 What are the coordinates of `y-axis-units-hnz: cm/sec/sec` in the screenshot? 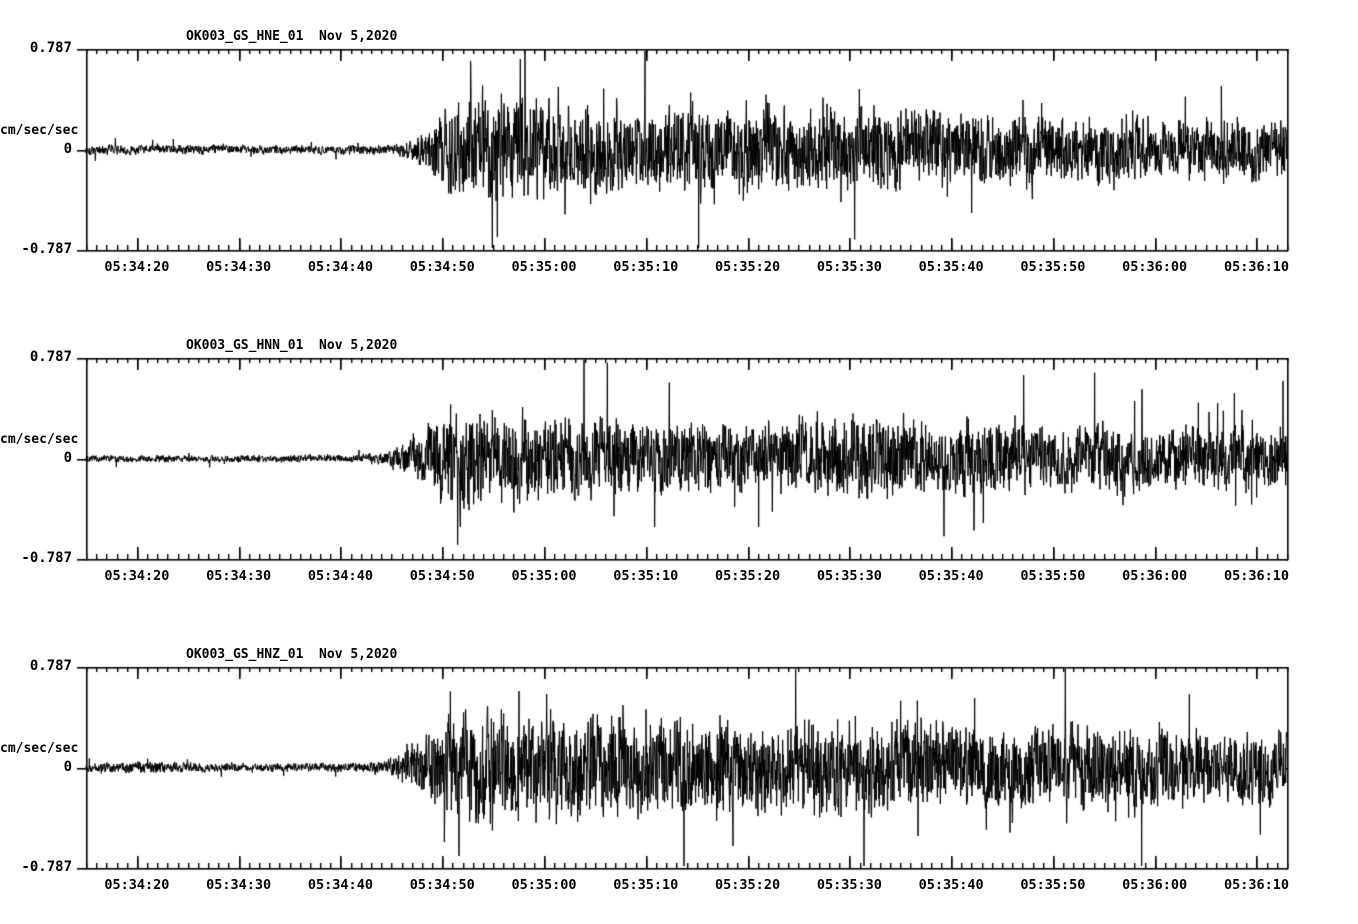 It's located at (39, 748).